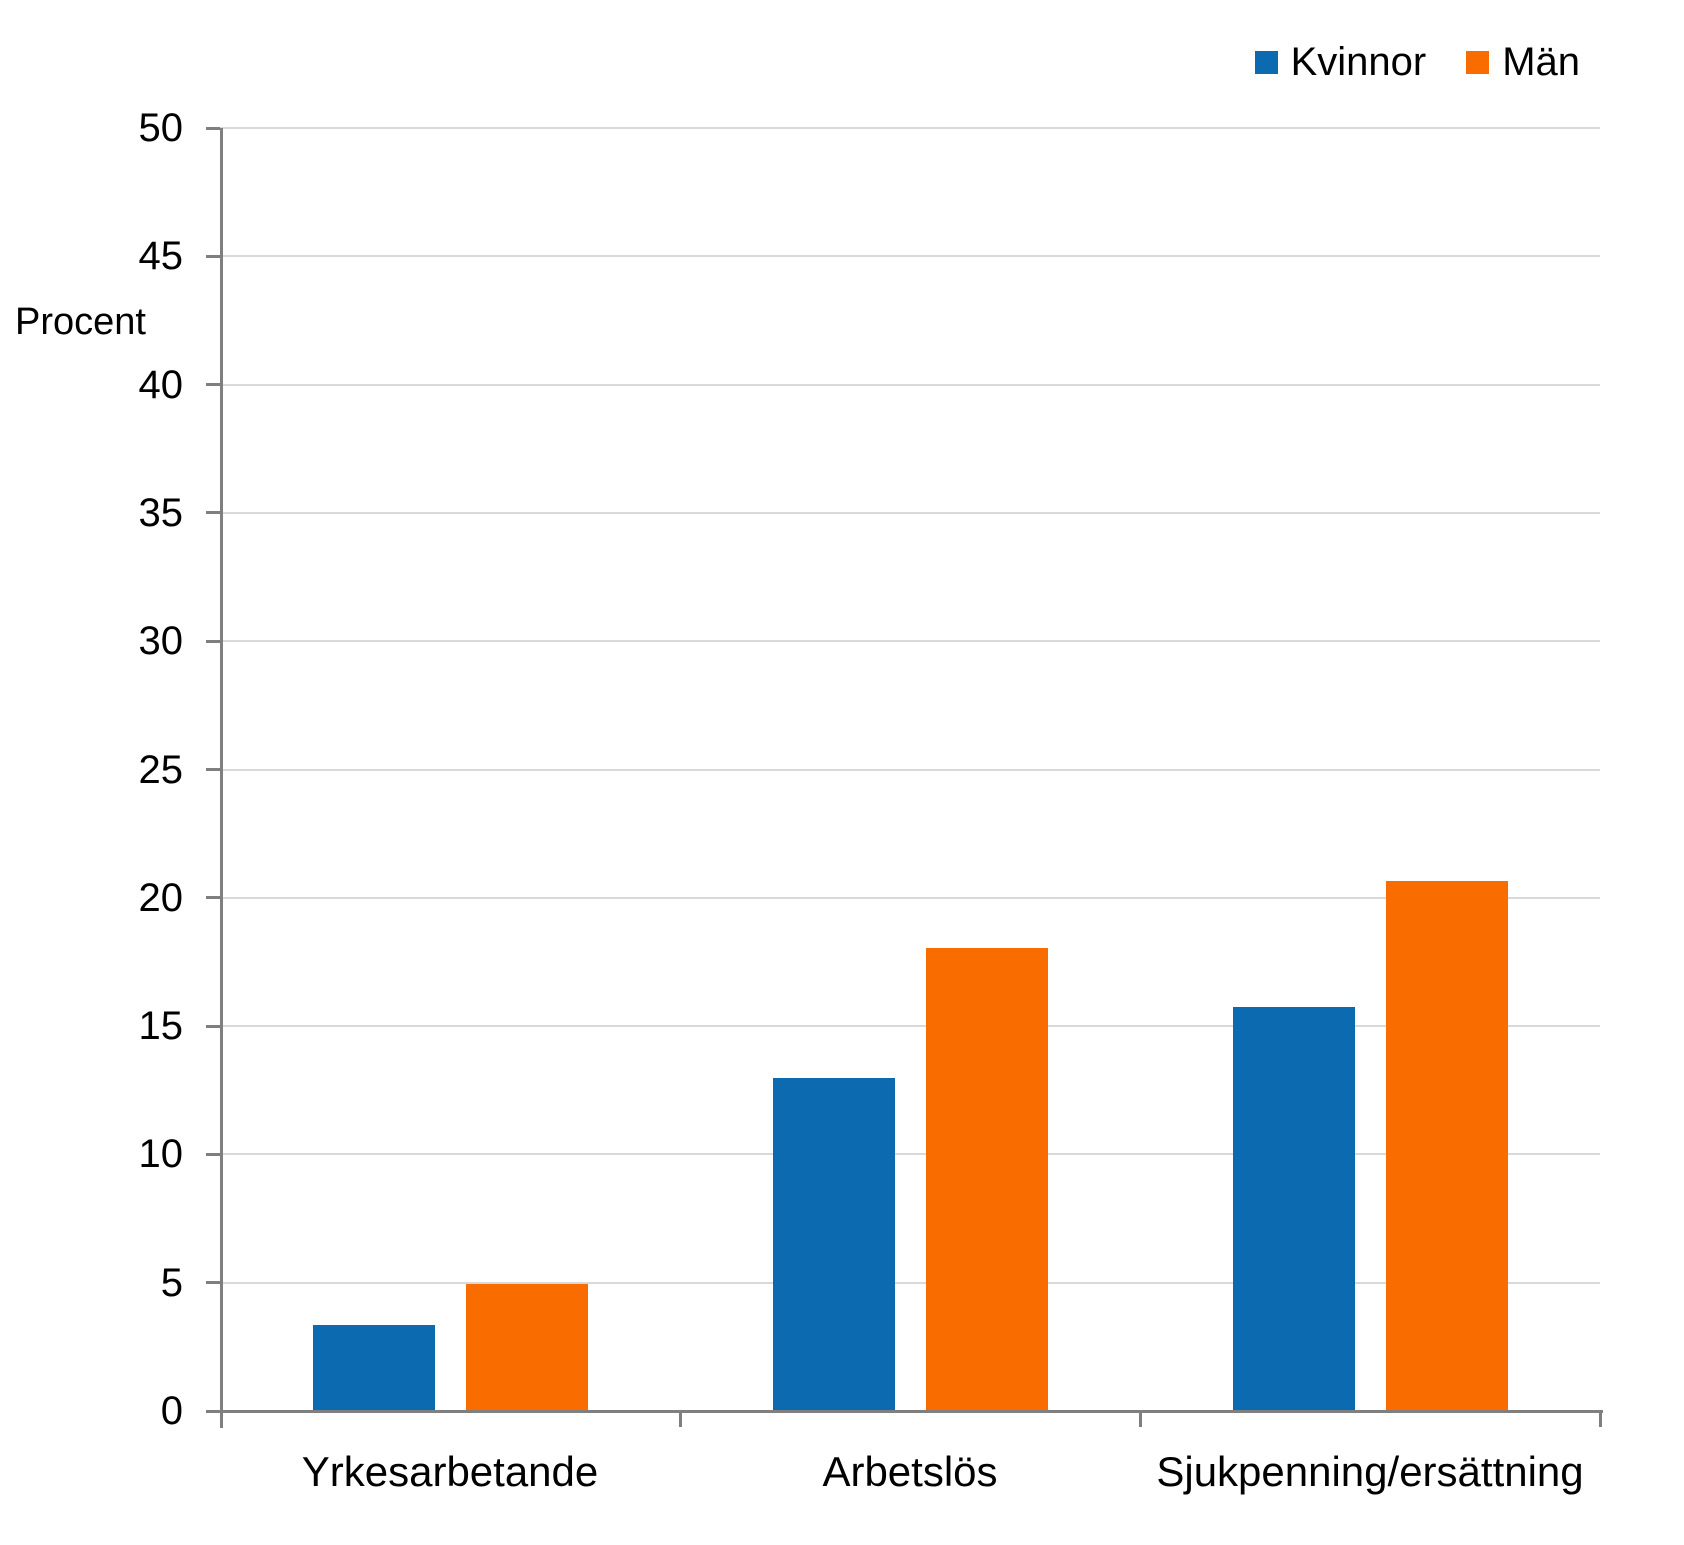  Describe the element at coordinates (910, 1471) in the screenshot. I see `x-axis-label-arbetslos: Arbetslös` at that location.